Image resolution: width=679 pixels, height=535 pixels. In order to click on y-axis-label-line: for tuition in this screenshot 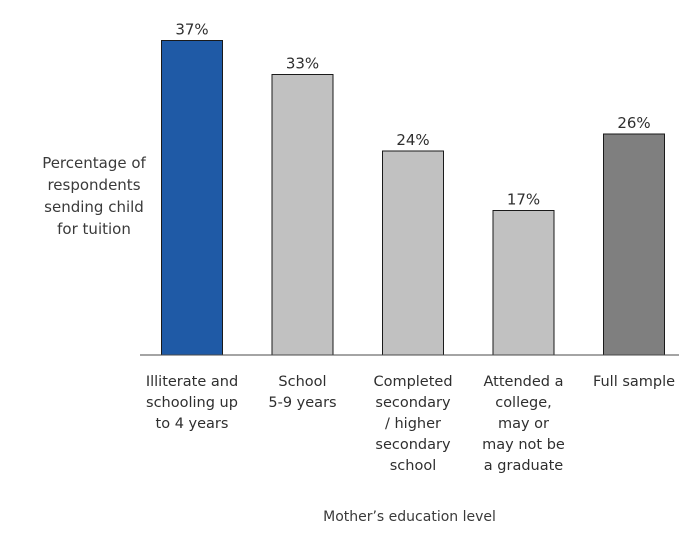, I will do `click(94, 229)`.